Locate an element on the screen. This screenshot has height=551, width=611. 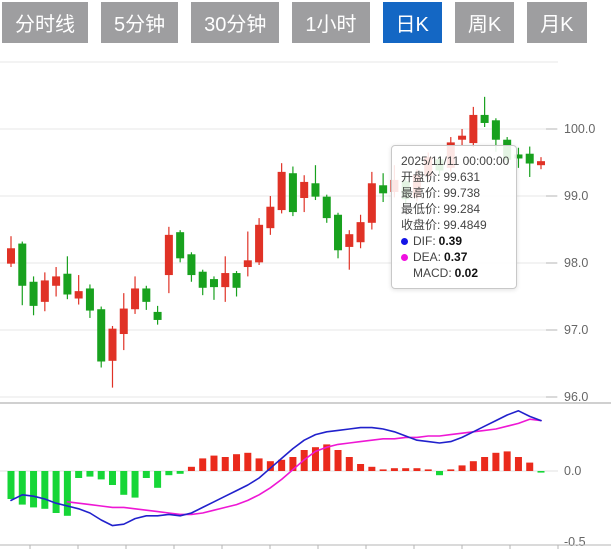
tab-minute-line: 分时线 is located at coordinates (45, 22).